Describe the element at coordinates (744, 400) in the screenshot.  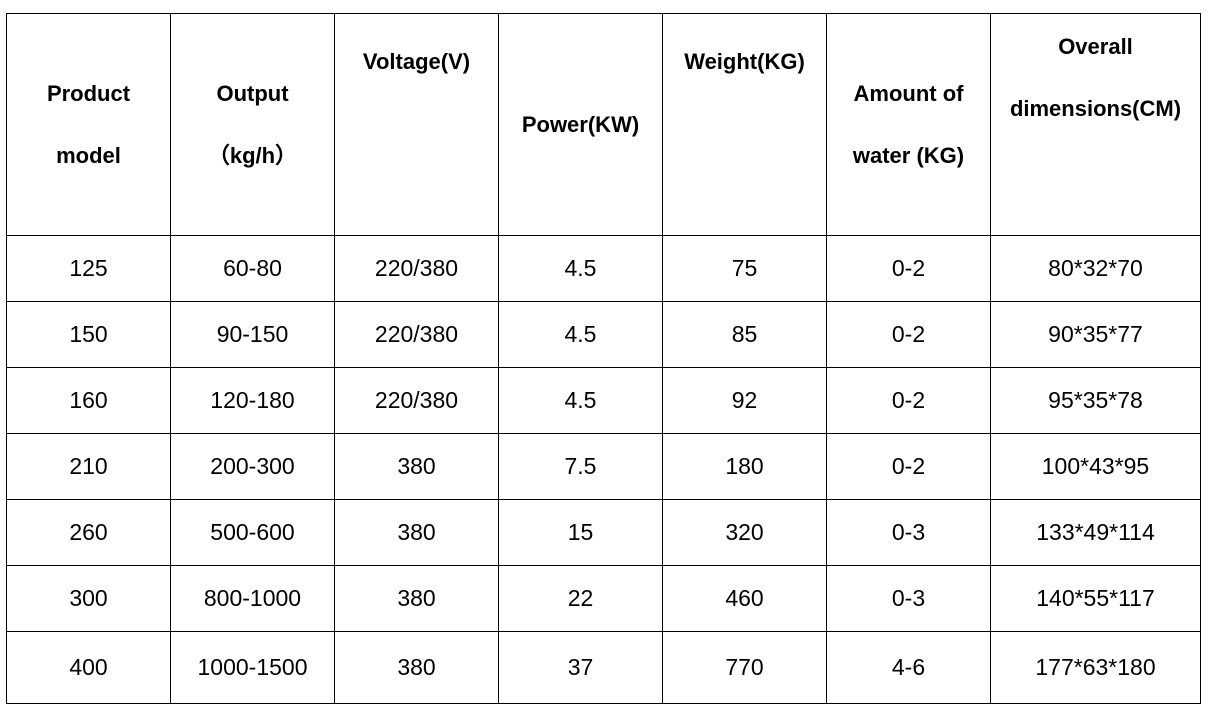
I see `cell-weight: 92` at that location.